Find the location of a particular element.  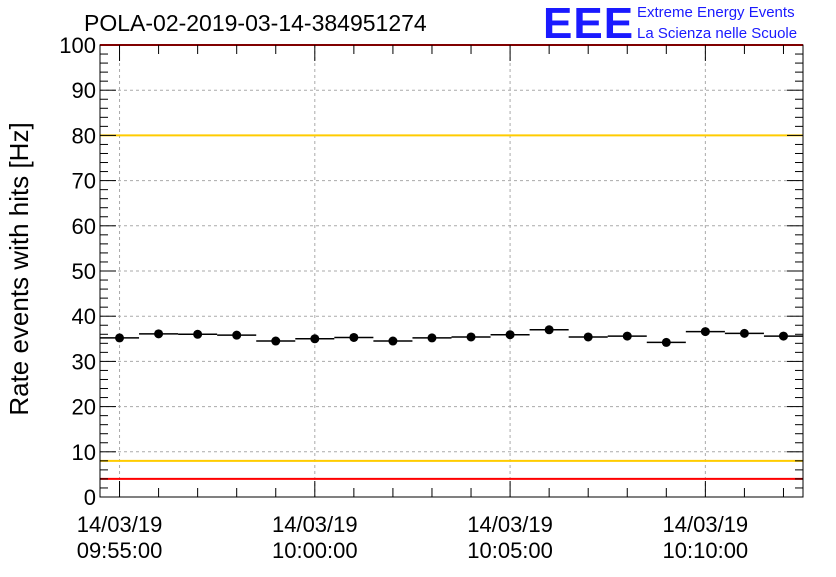

logo-caption-line2: La Scienza nelle Scuole is located at coordinates (717, 33).